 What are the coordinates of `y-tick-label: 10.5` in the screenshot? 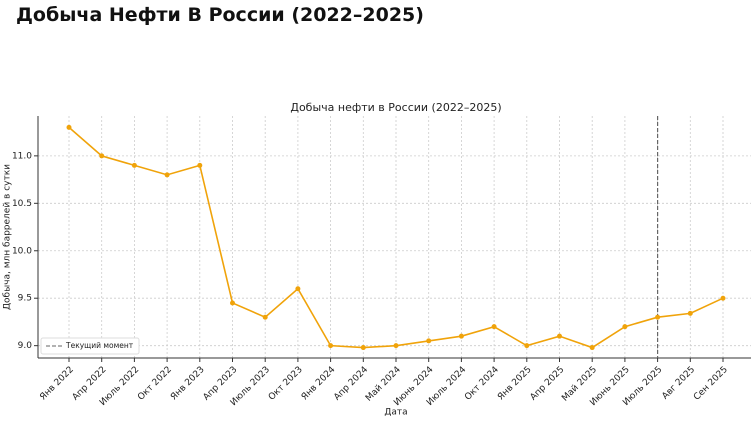 It's located at (22, 204).